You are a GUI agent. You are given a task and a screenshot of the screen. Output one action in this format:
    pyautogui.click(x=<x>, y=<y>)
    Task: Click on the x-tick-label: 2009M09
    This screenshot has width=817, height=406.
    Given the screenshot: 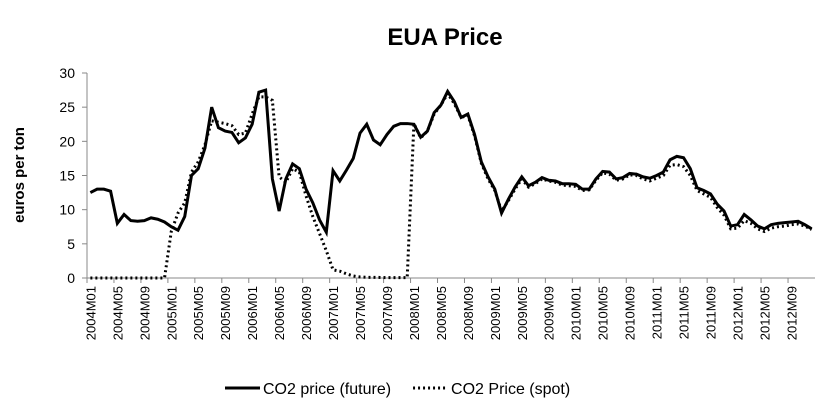 What is the action you would take?
    pyautogui.click(x=549, y=313)
    